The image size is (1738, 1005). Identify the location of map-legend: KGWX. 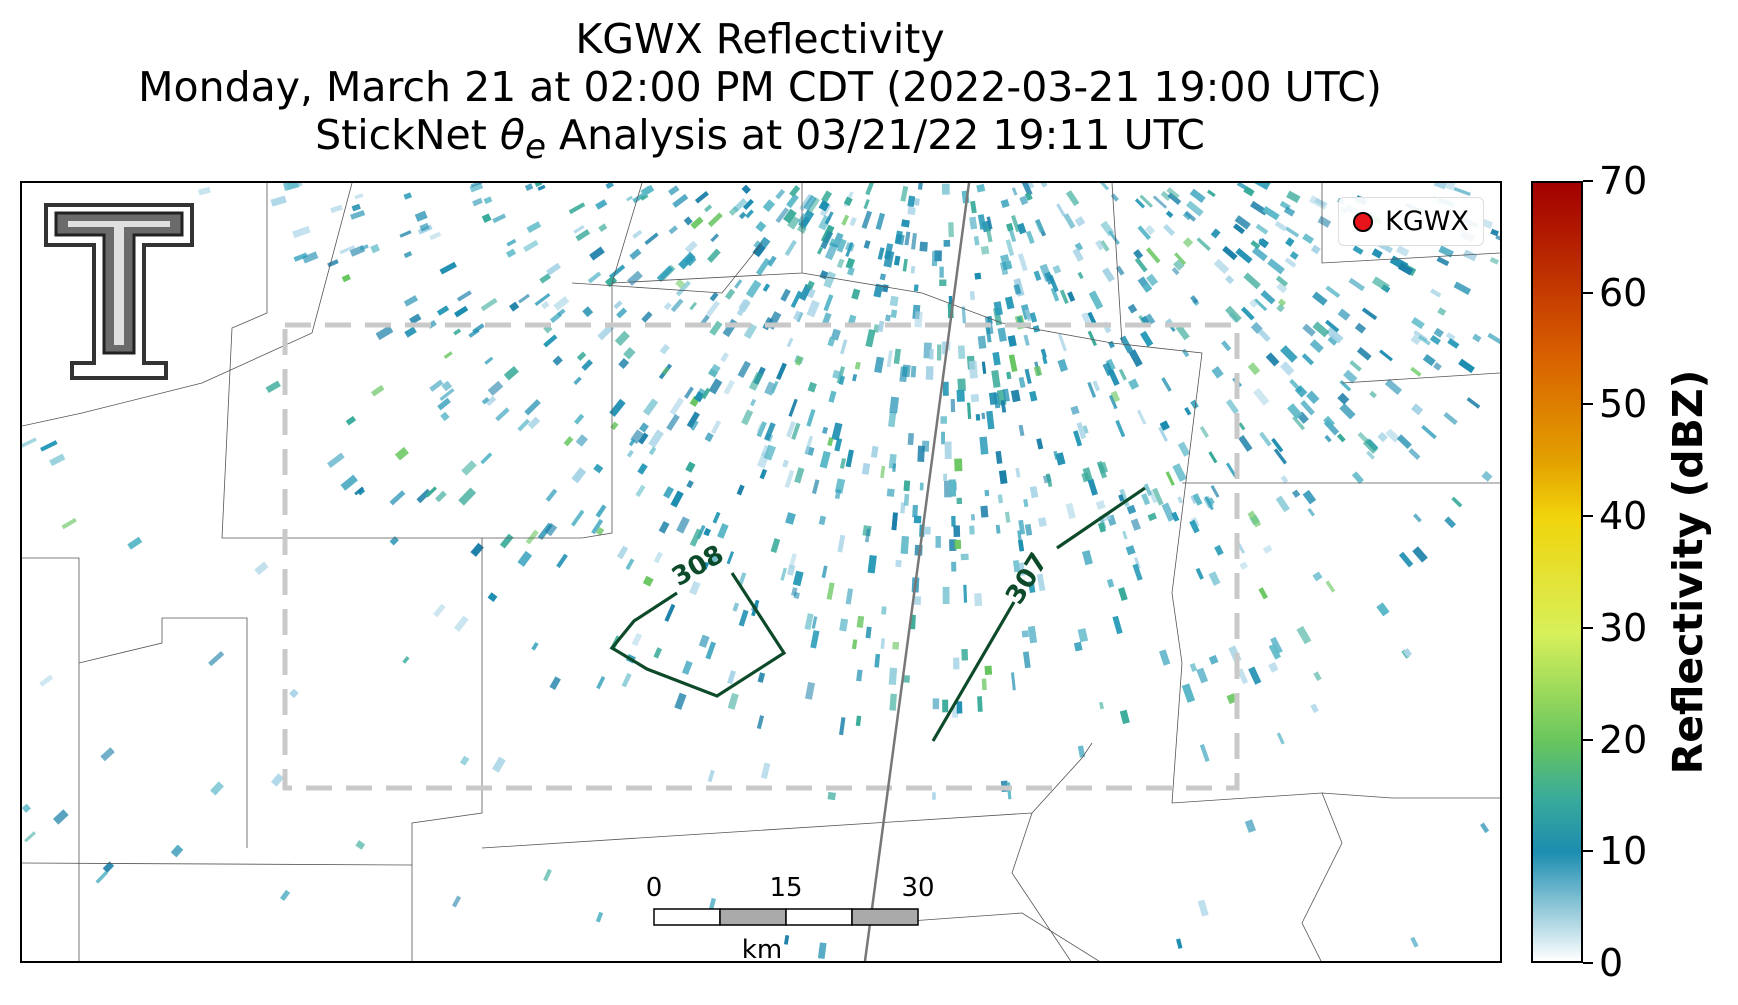
(1411, 221).